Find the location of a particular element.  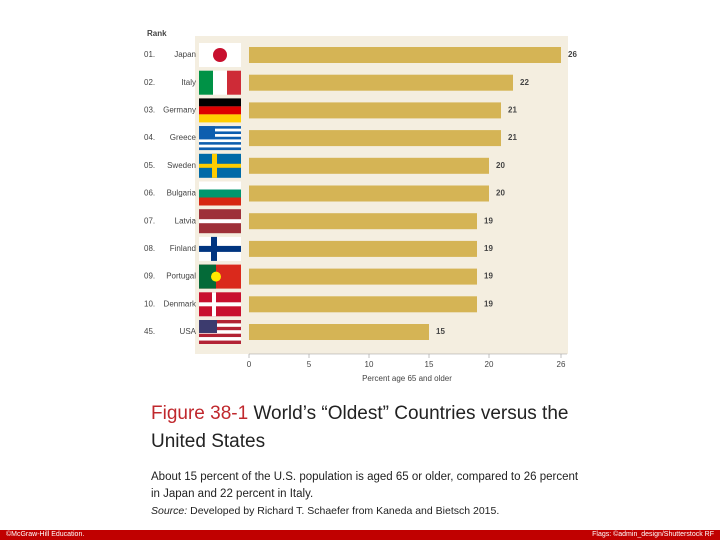

figure-number: Figure 38-1 is located at coordinates (200, 413).